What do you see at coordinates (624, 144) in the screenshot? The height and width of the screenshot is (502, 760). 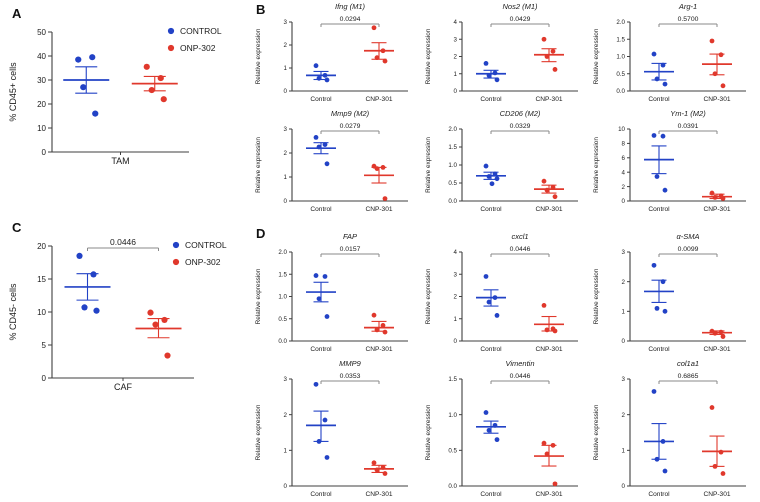 I see `y-tick-label: 8` at bounding box center [624, 144].